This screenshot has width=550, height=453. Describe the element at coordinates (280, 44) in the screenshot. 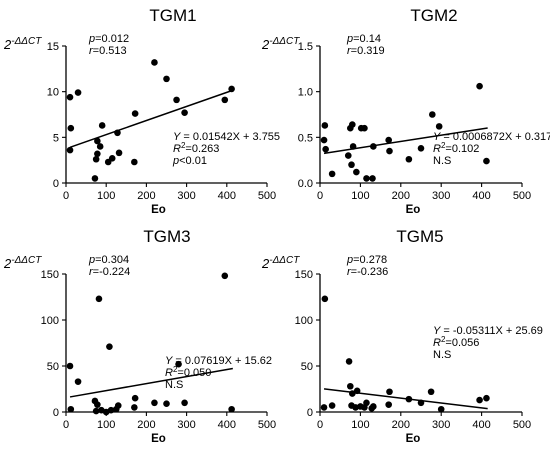

I see `y-axis-label: 2-ΔΔCT` at that location.